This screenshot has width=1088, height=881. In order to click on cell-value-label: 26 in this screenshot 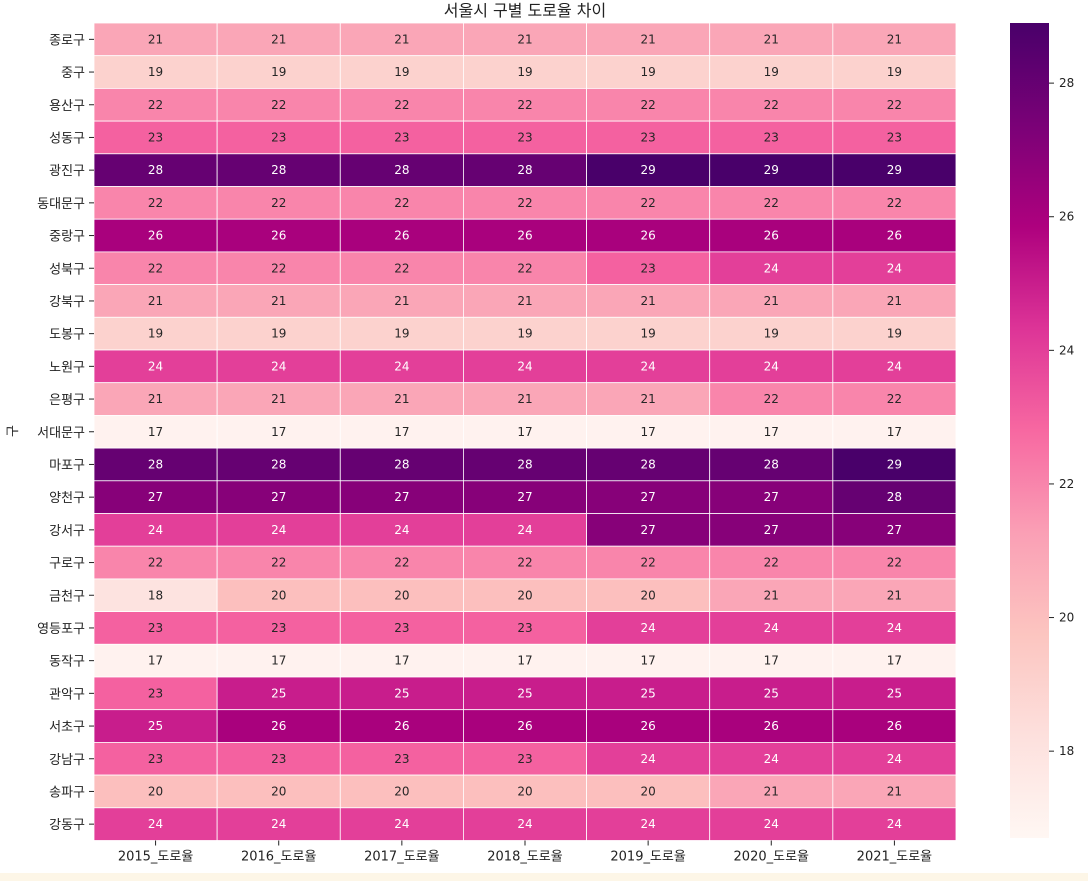, I will do `click(647, 726)`.